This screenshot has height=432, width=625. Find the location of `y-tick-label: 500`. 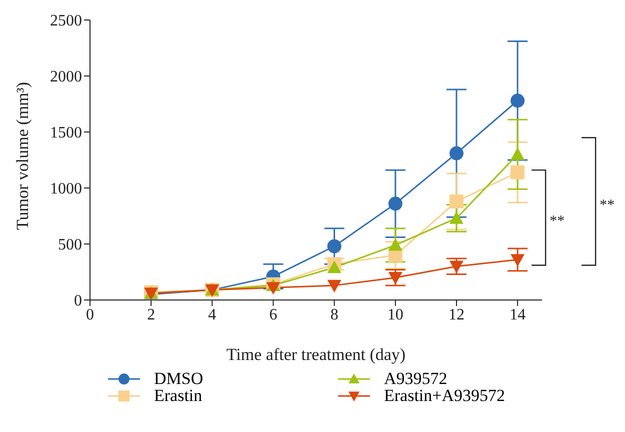

y-tick-label: 500 is located at coordinates (70, 245).